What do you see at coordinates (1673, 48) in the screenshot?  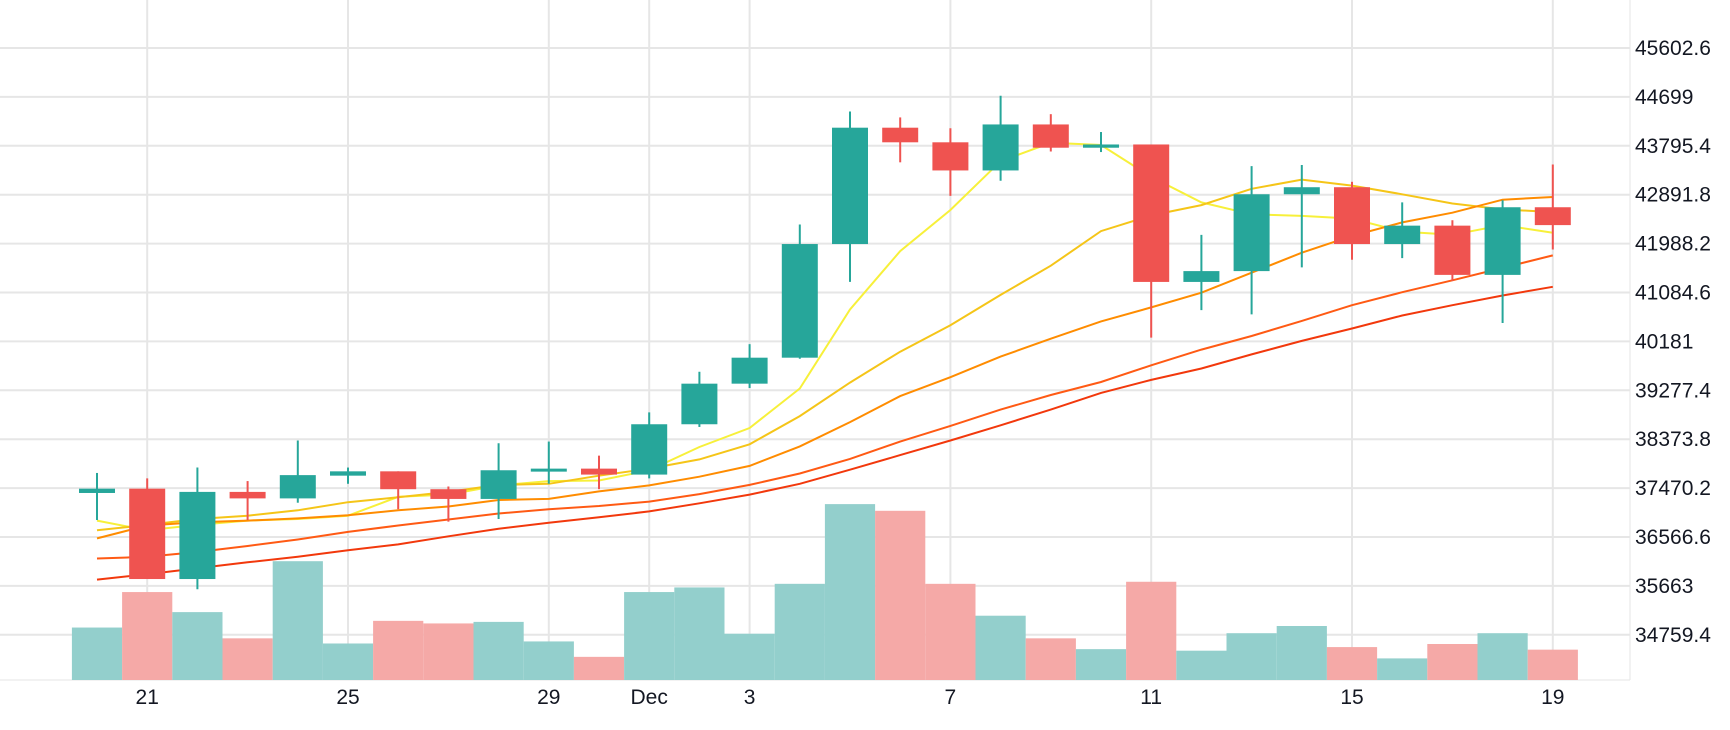 I see `price-tick-label: 45602.6` at bounding box center [1673, 48].